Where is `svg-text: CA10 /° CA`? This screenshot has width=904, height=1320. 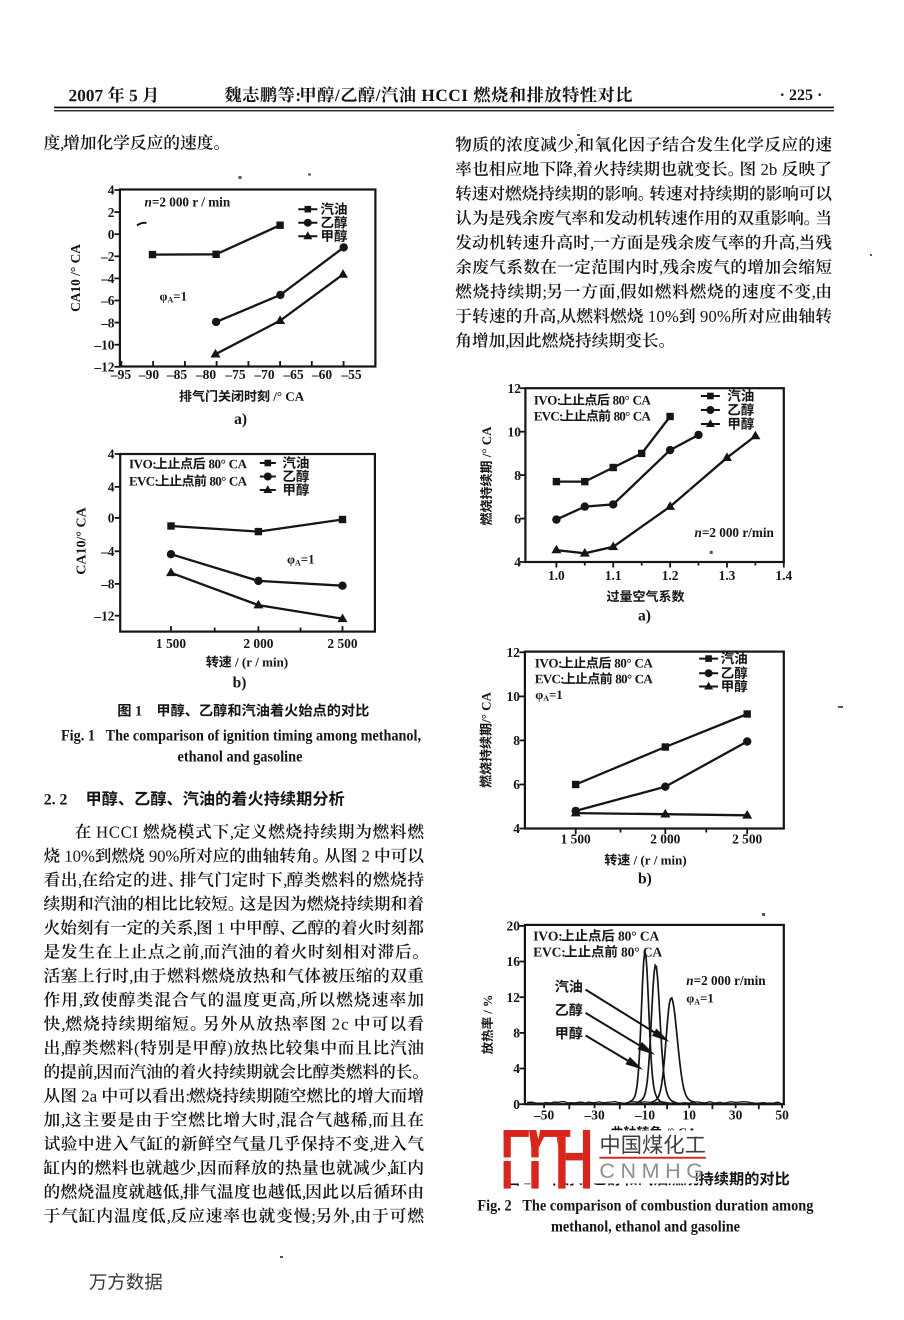 svg-text: CA10 /° CA is located at coordinates (75, 278).